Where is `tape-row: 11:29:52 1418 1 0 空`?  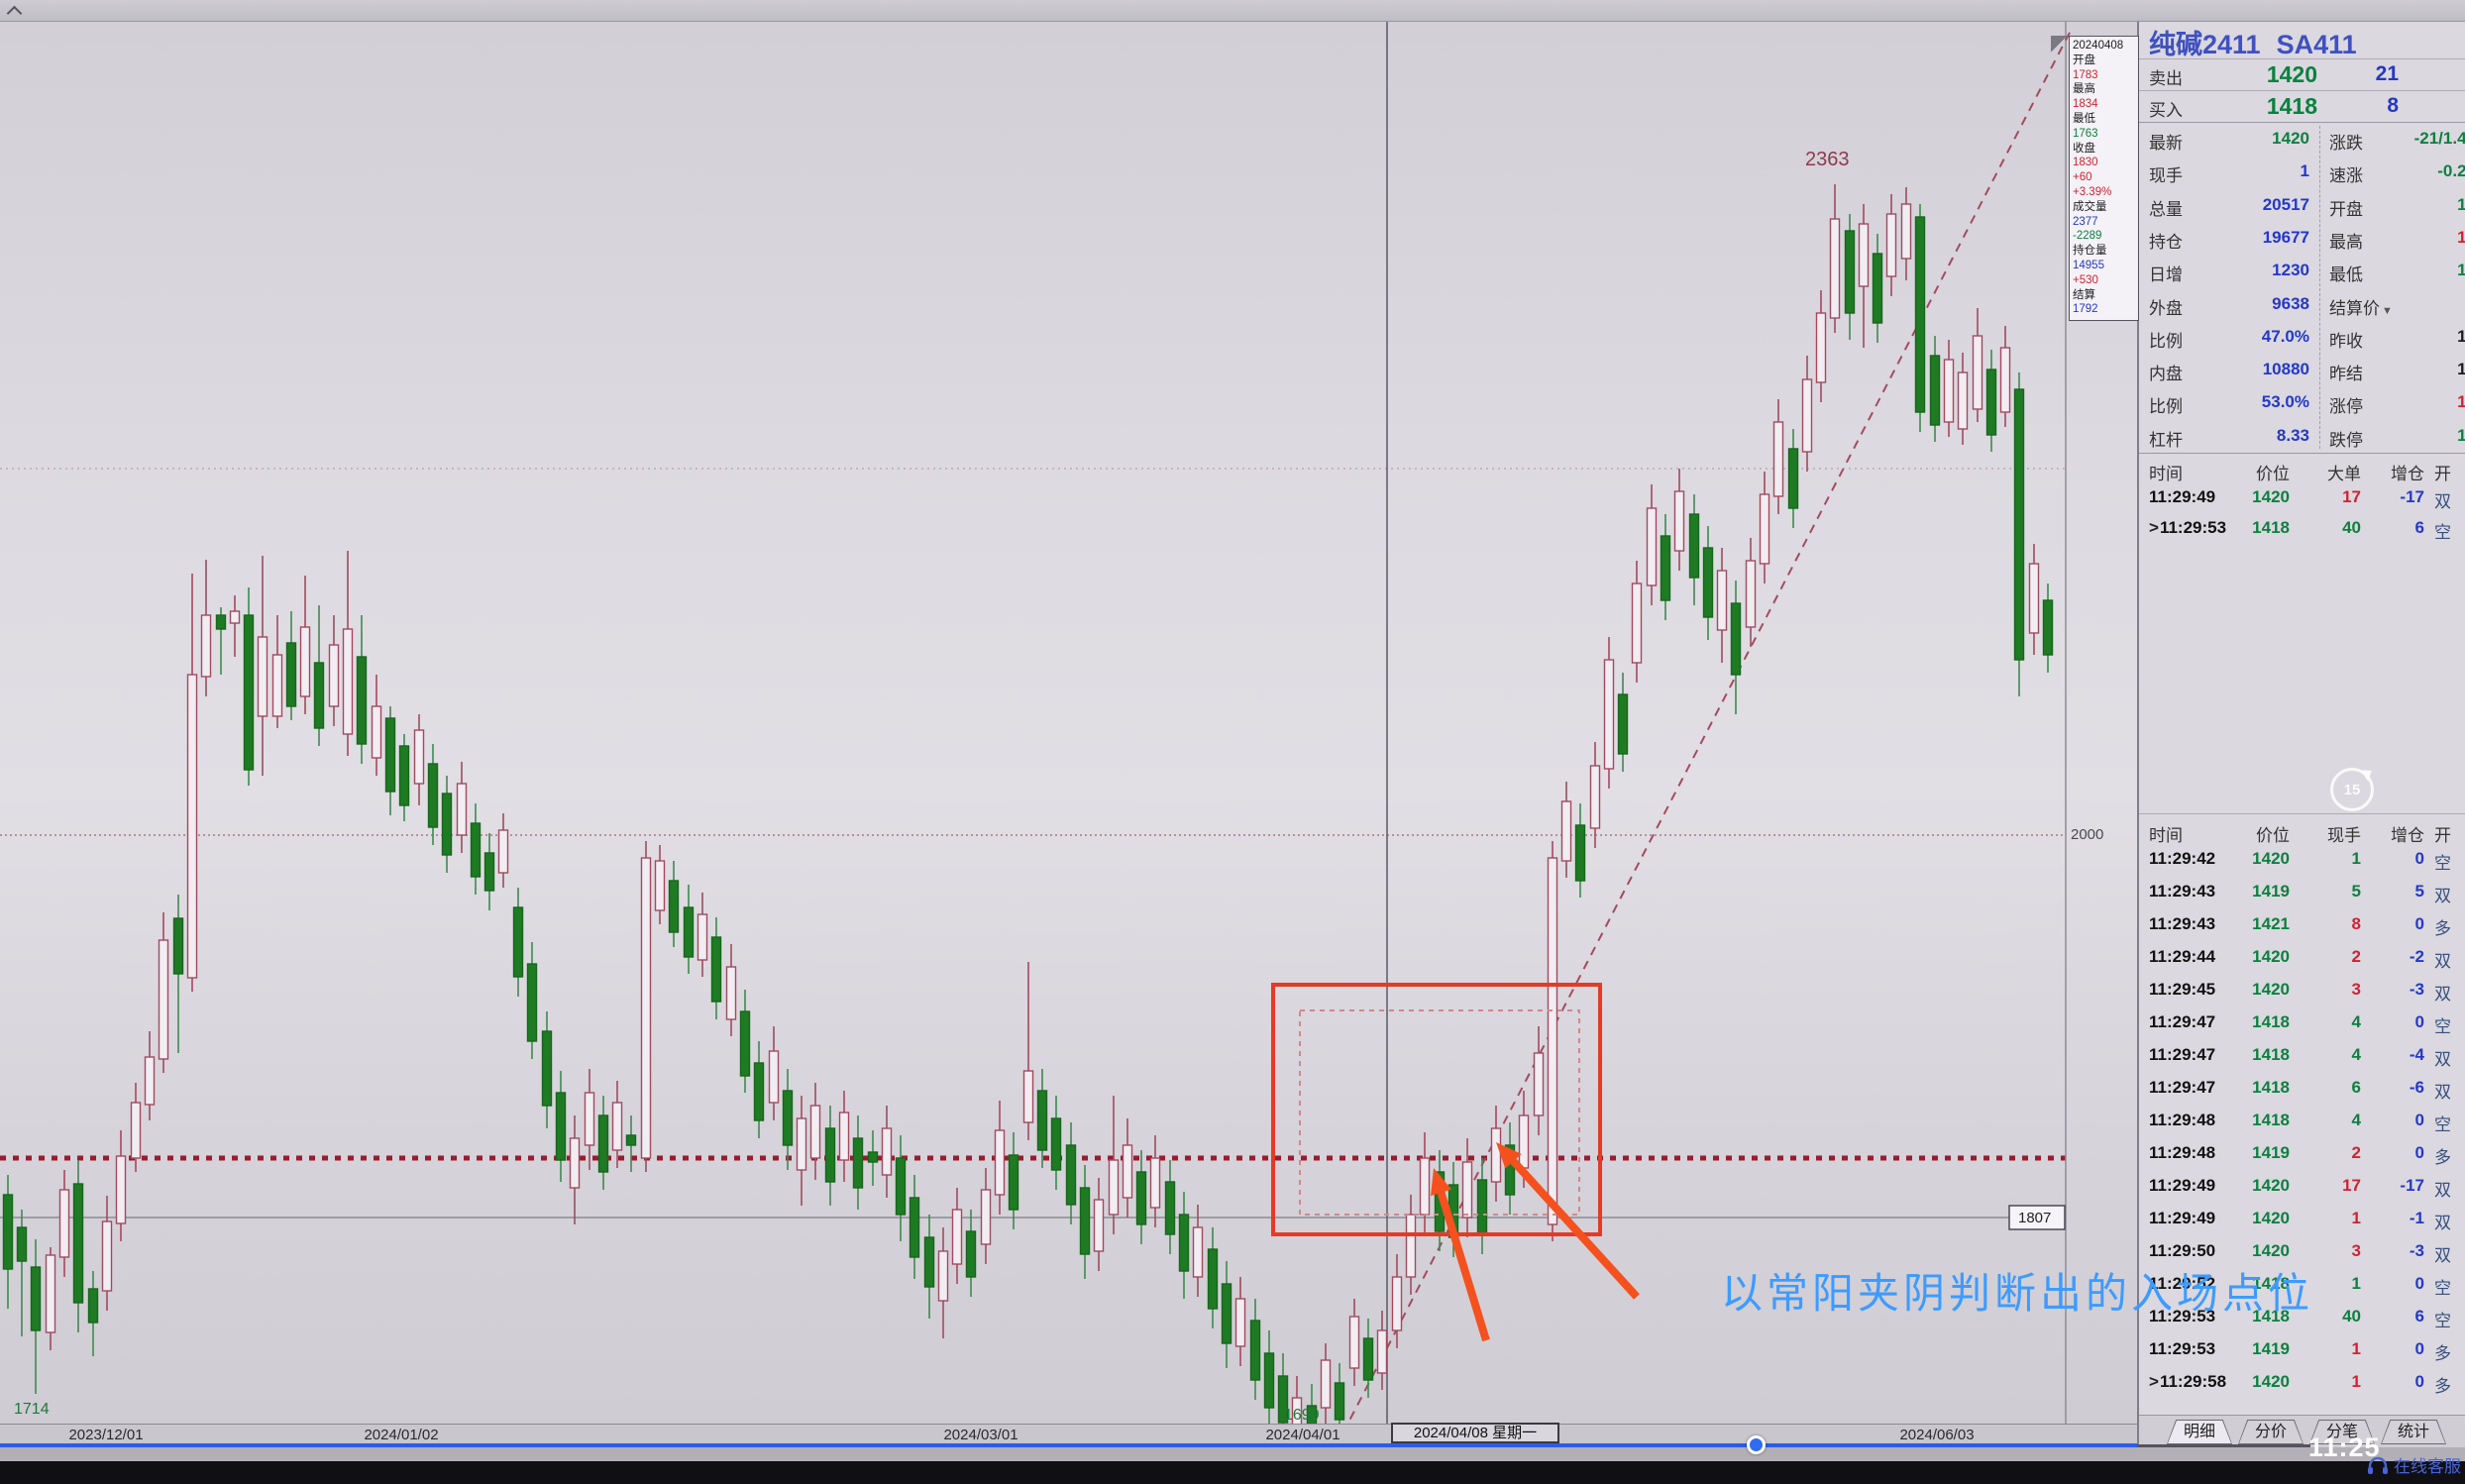 tape-row: 11:29:52 1418 1 0 空 is located at coordinates (2300, 1286).